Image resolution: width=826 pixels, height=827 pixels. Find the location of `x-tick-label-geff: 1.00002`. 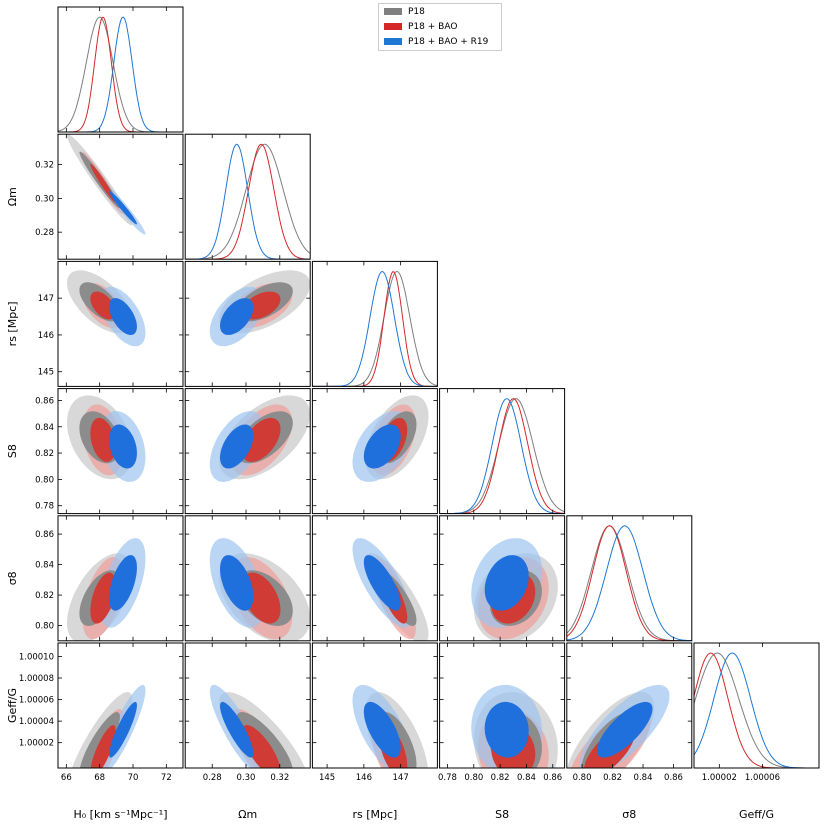

x-tick-label-geff: 1.00002 is located at coordinates (719, 778).